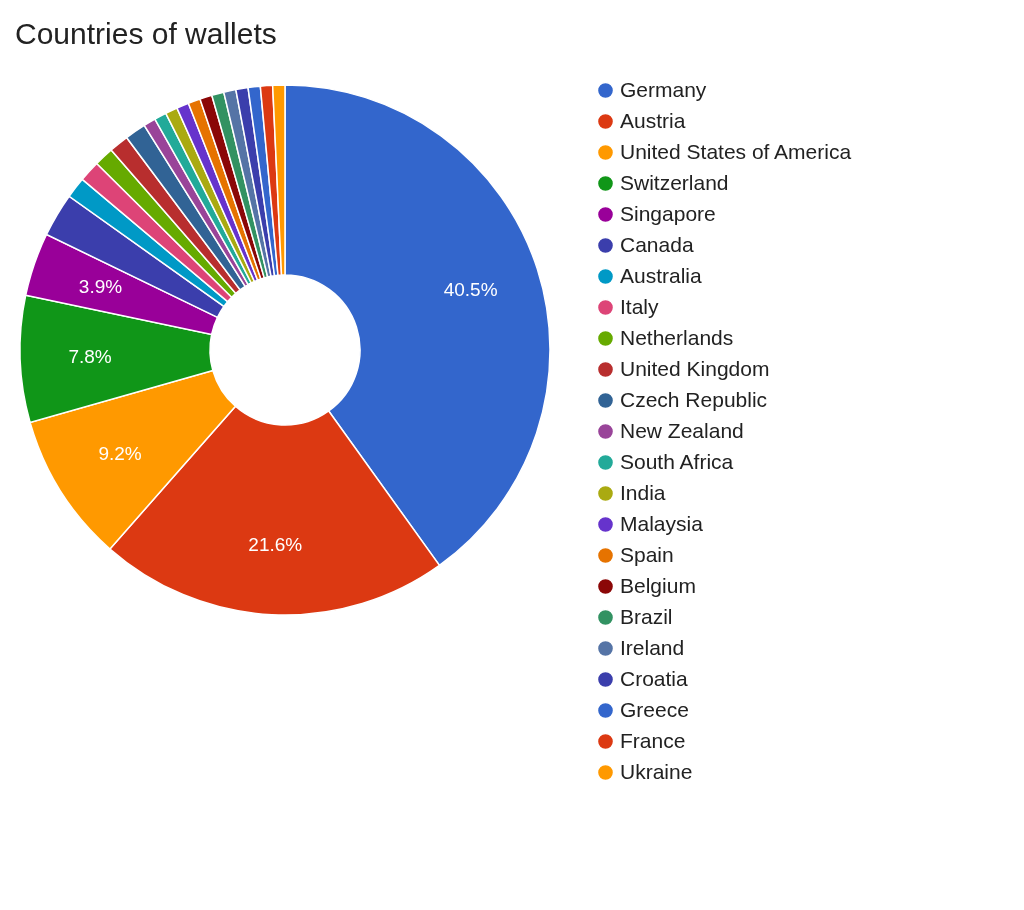 The image size is (1024, 910). I want to click on data-label: 7.8%, so click(90, 356).